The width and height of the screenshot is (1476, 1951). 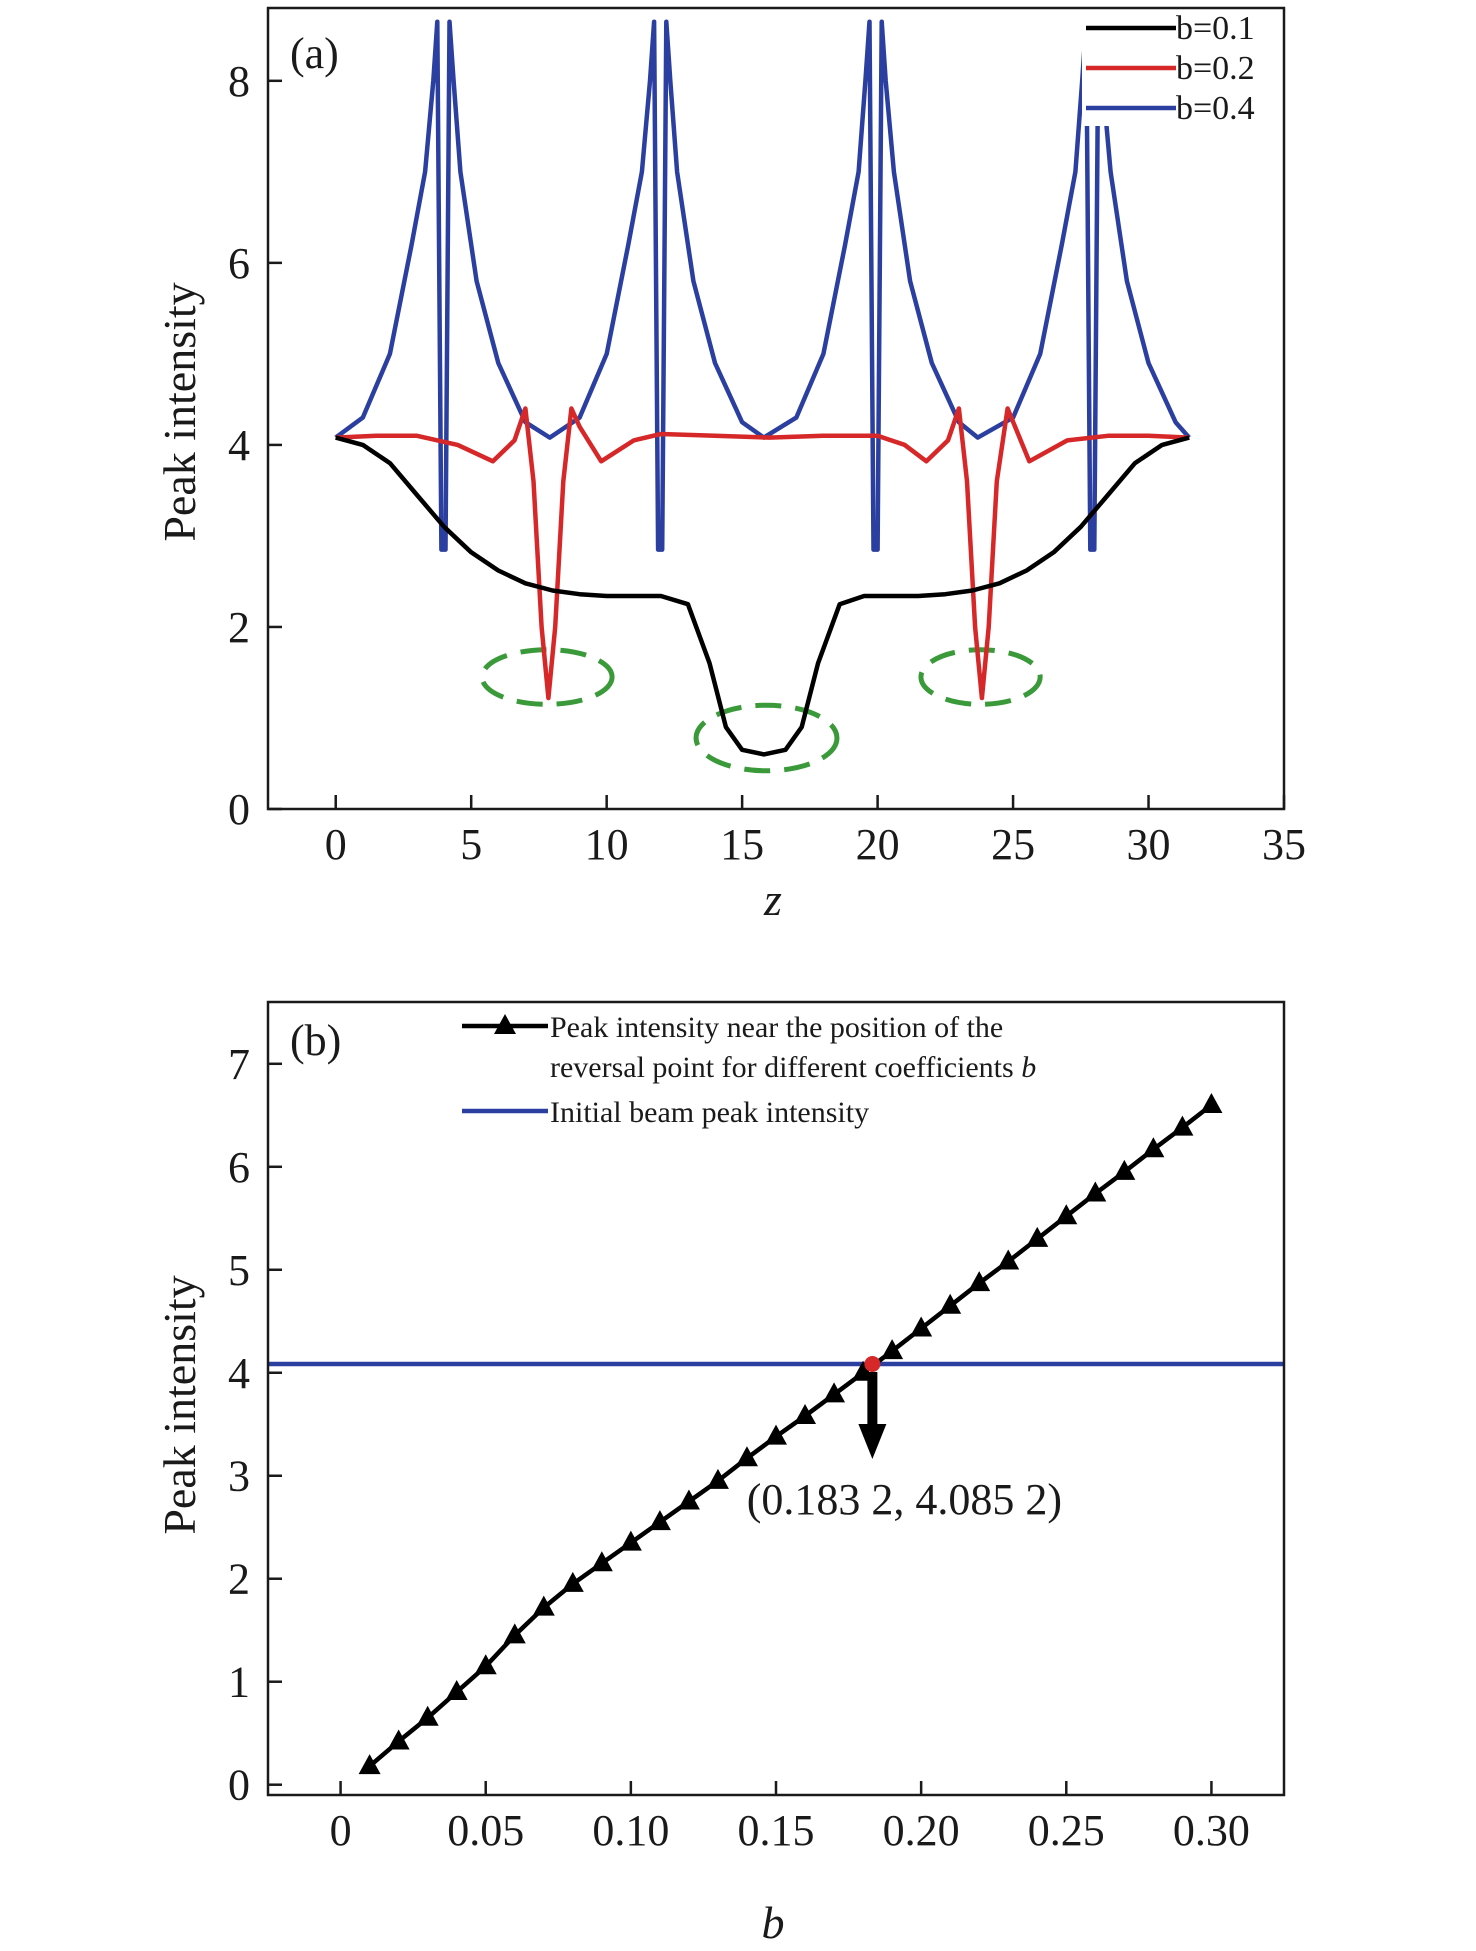 I want to click on legend-marker, so click(x=505, y=1024).